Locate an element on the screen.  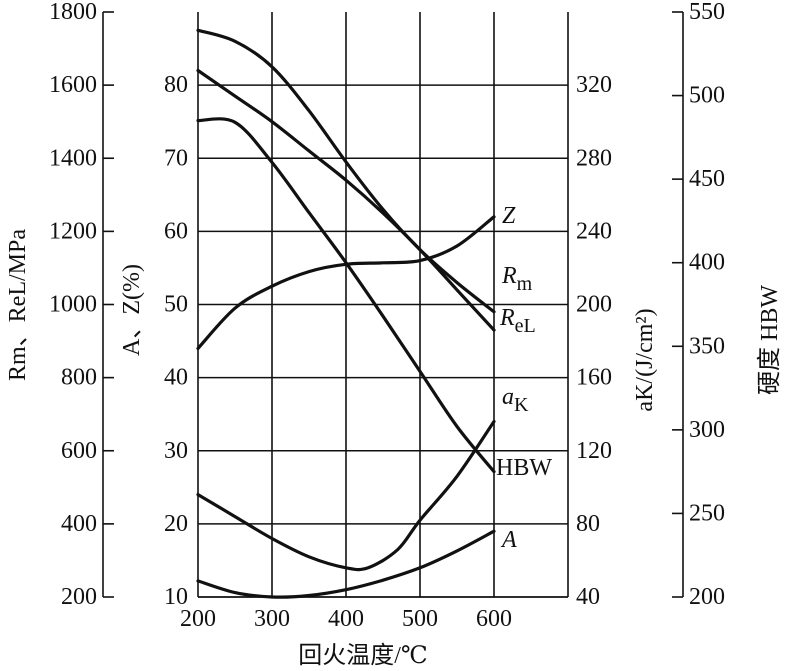
elong-tick-label: 40 is located at coordinates (176, 378).